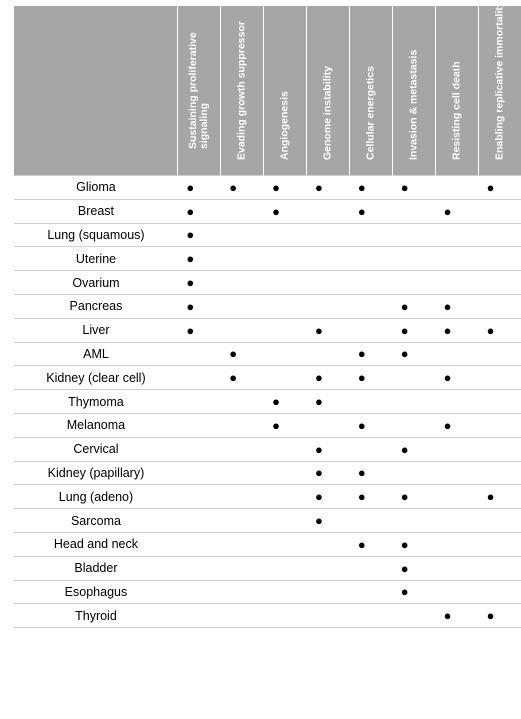  I want to click on table-row: Lung (adeno) ● ● ● ●, so click(267, 497).